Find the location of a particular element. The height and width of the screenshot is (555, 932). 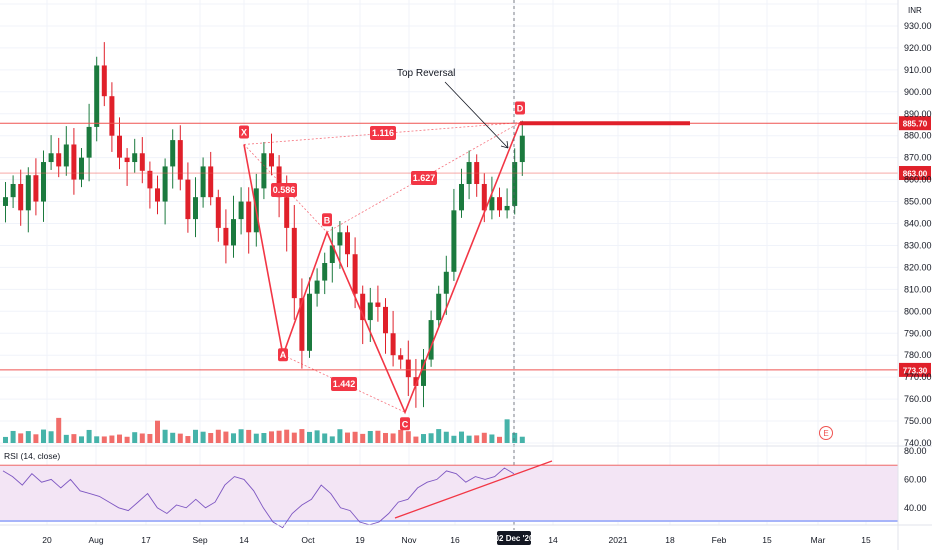

price-tick-label: 740.00 is located at coordinates (918, 443).